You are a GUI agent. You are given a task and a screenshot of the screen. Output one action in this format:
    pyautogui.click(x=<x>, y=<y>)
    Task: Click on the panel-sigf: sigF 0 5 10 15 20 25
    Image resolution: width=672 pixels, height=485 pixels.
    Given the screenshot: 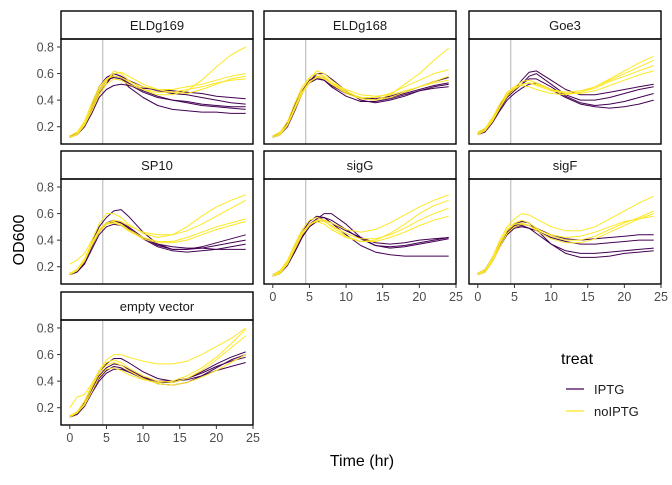 What is the action you would take?
    pyautogui.click(x=568, y=227)
    